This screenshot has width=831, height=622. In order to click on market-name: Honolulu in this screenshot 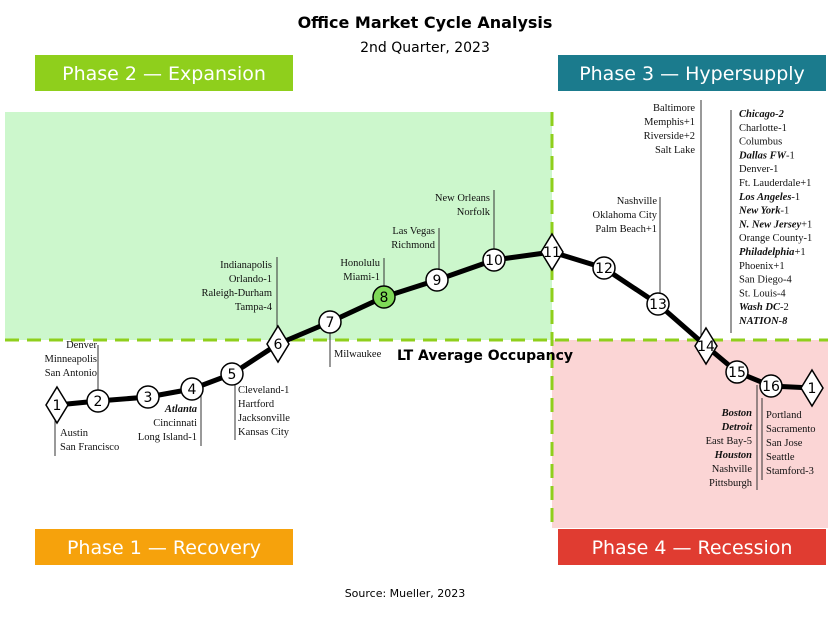, I will do `click(360, 263)`.